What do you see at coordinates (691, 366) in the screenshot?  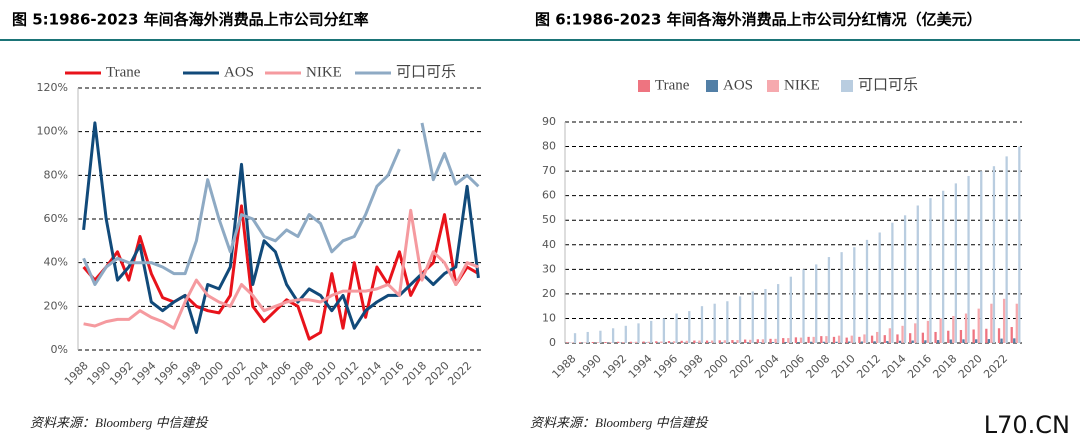 I see `x-tick-label: 1998` at bounding box center [691, 366].